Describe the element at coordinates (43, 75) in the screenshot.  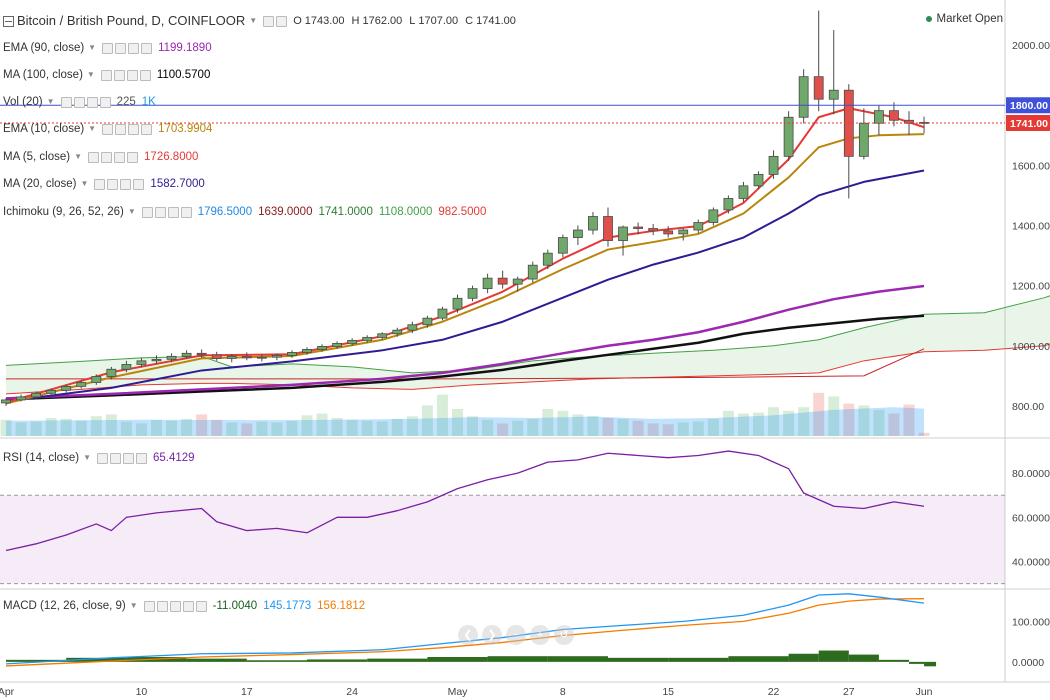
I see `indicator-label: MA (100, close)` at that location.